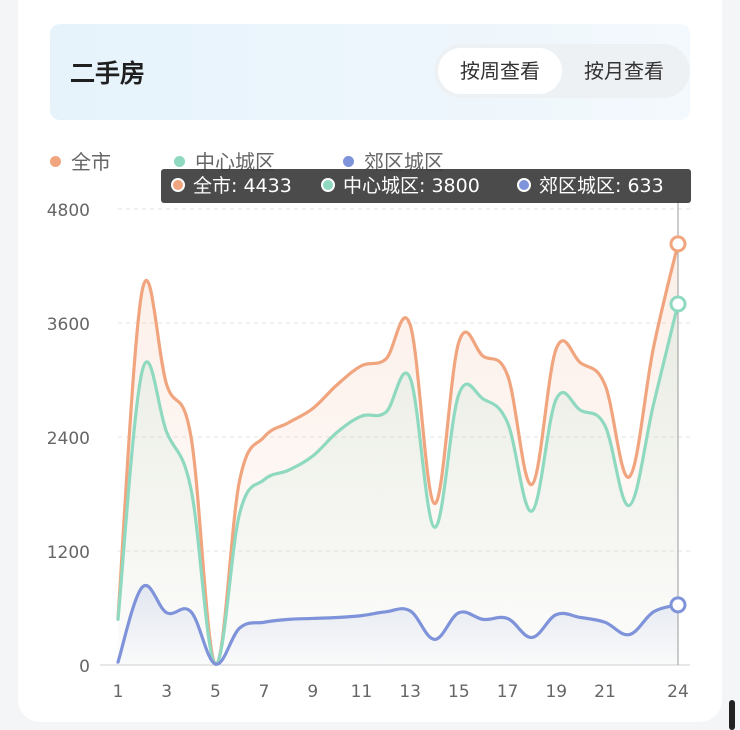  What do you see at coordinates (732, 715) in the screenshot?
I see `scrollbar` at bounding box center [732, 715].